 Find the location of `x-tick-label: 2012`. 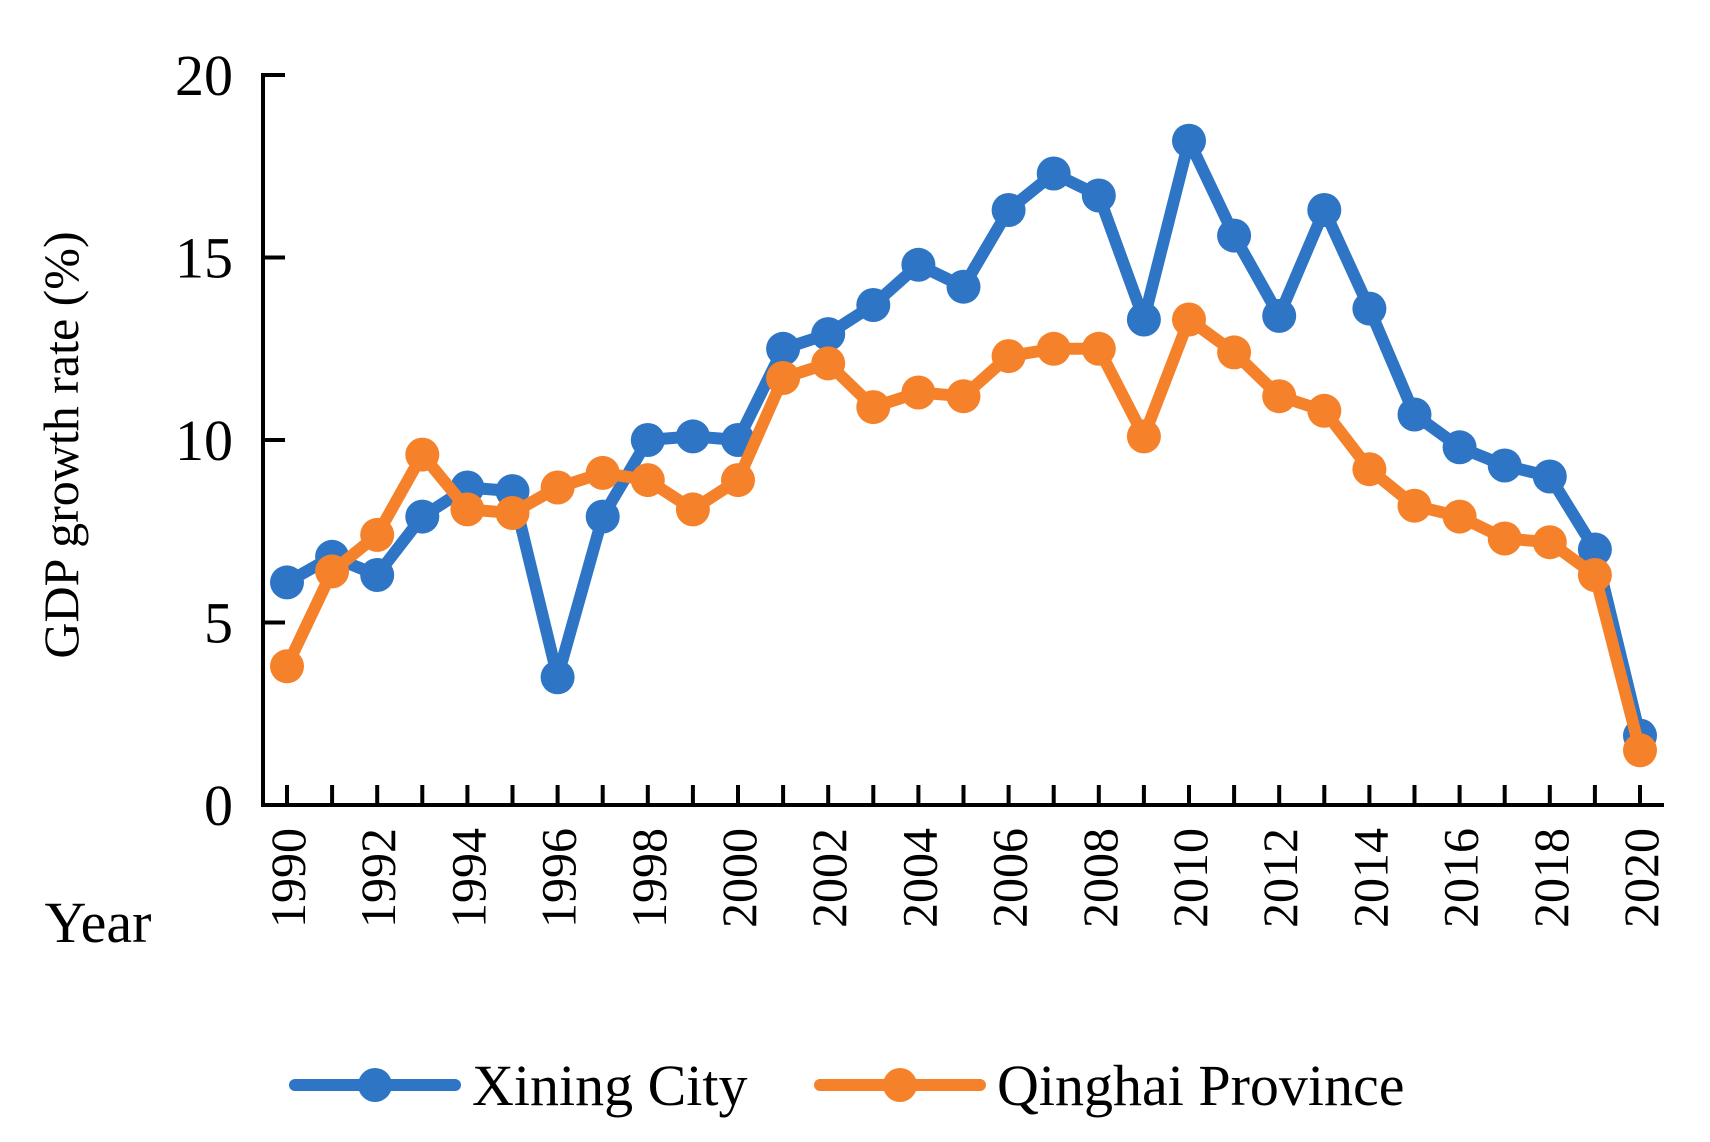

x-tick-label: 2012 is located at coordinates (1280, 878).